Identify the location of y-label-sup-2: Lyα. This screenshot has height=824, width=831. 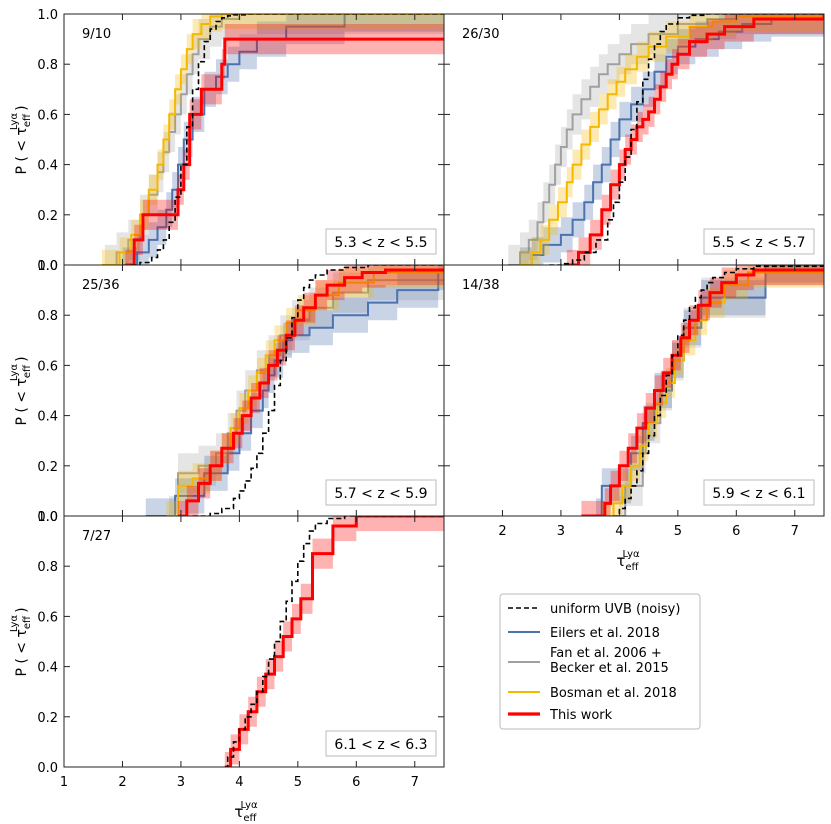
(14, 373).